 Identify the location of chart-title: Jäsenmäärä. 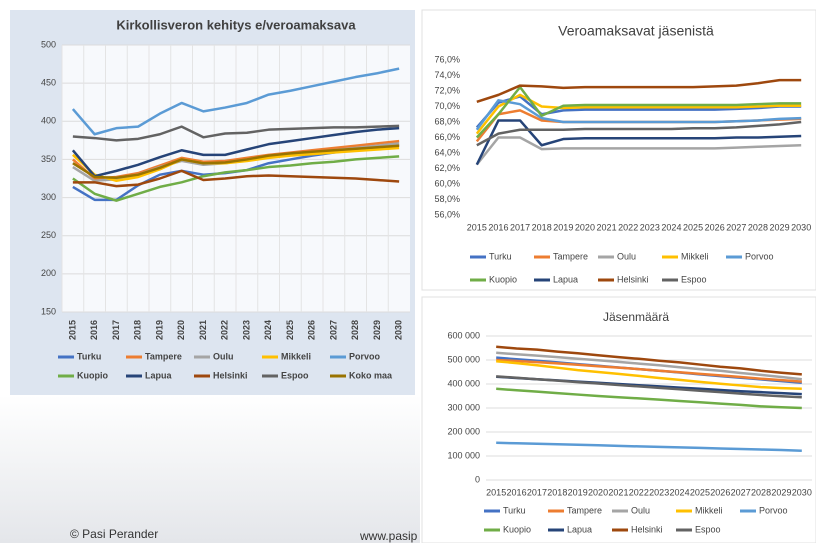
(636, 317).